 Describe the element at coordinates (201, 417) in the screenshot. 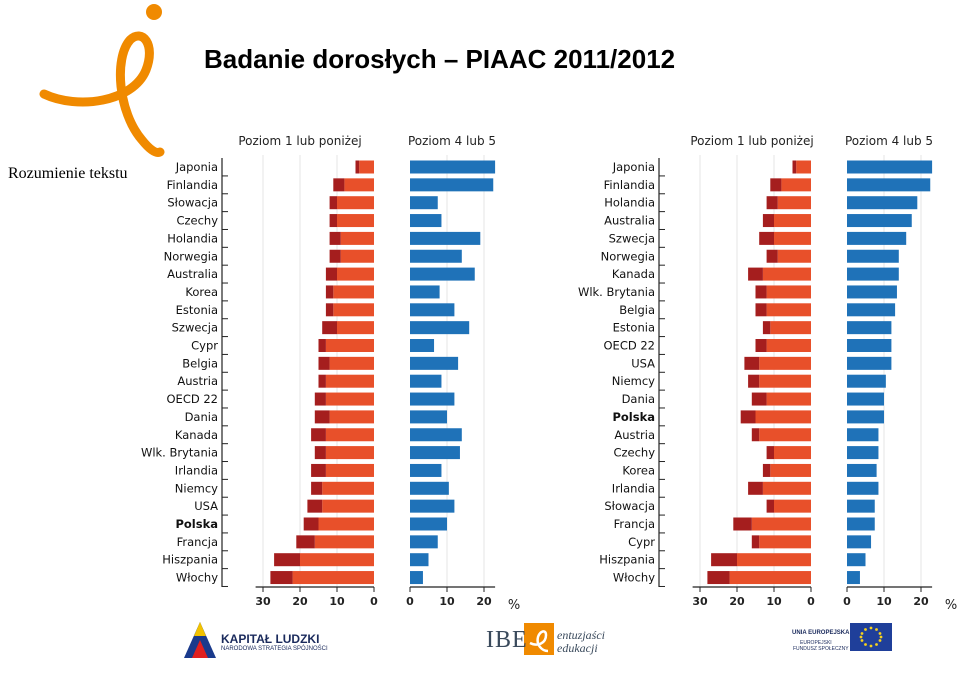

I see `category-label: Dania` at that location.